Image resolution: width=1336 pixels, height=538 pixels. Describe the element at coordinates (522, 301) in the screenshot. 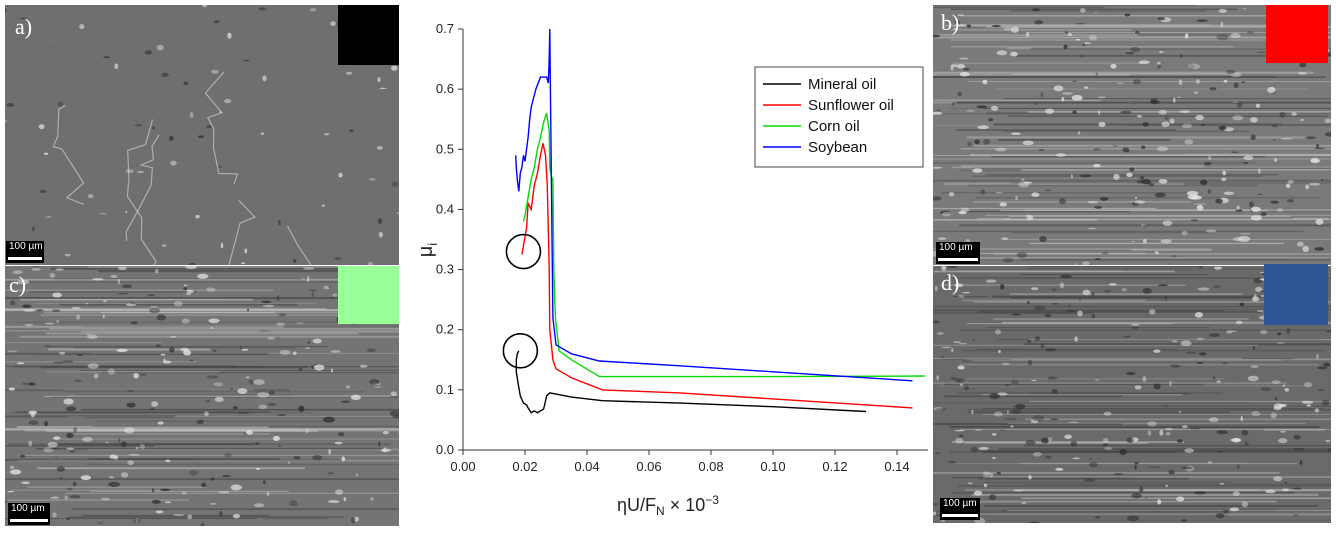

I see `chart-annotations` at that location.